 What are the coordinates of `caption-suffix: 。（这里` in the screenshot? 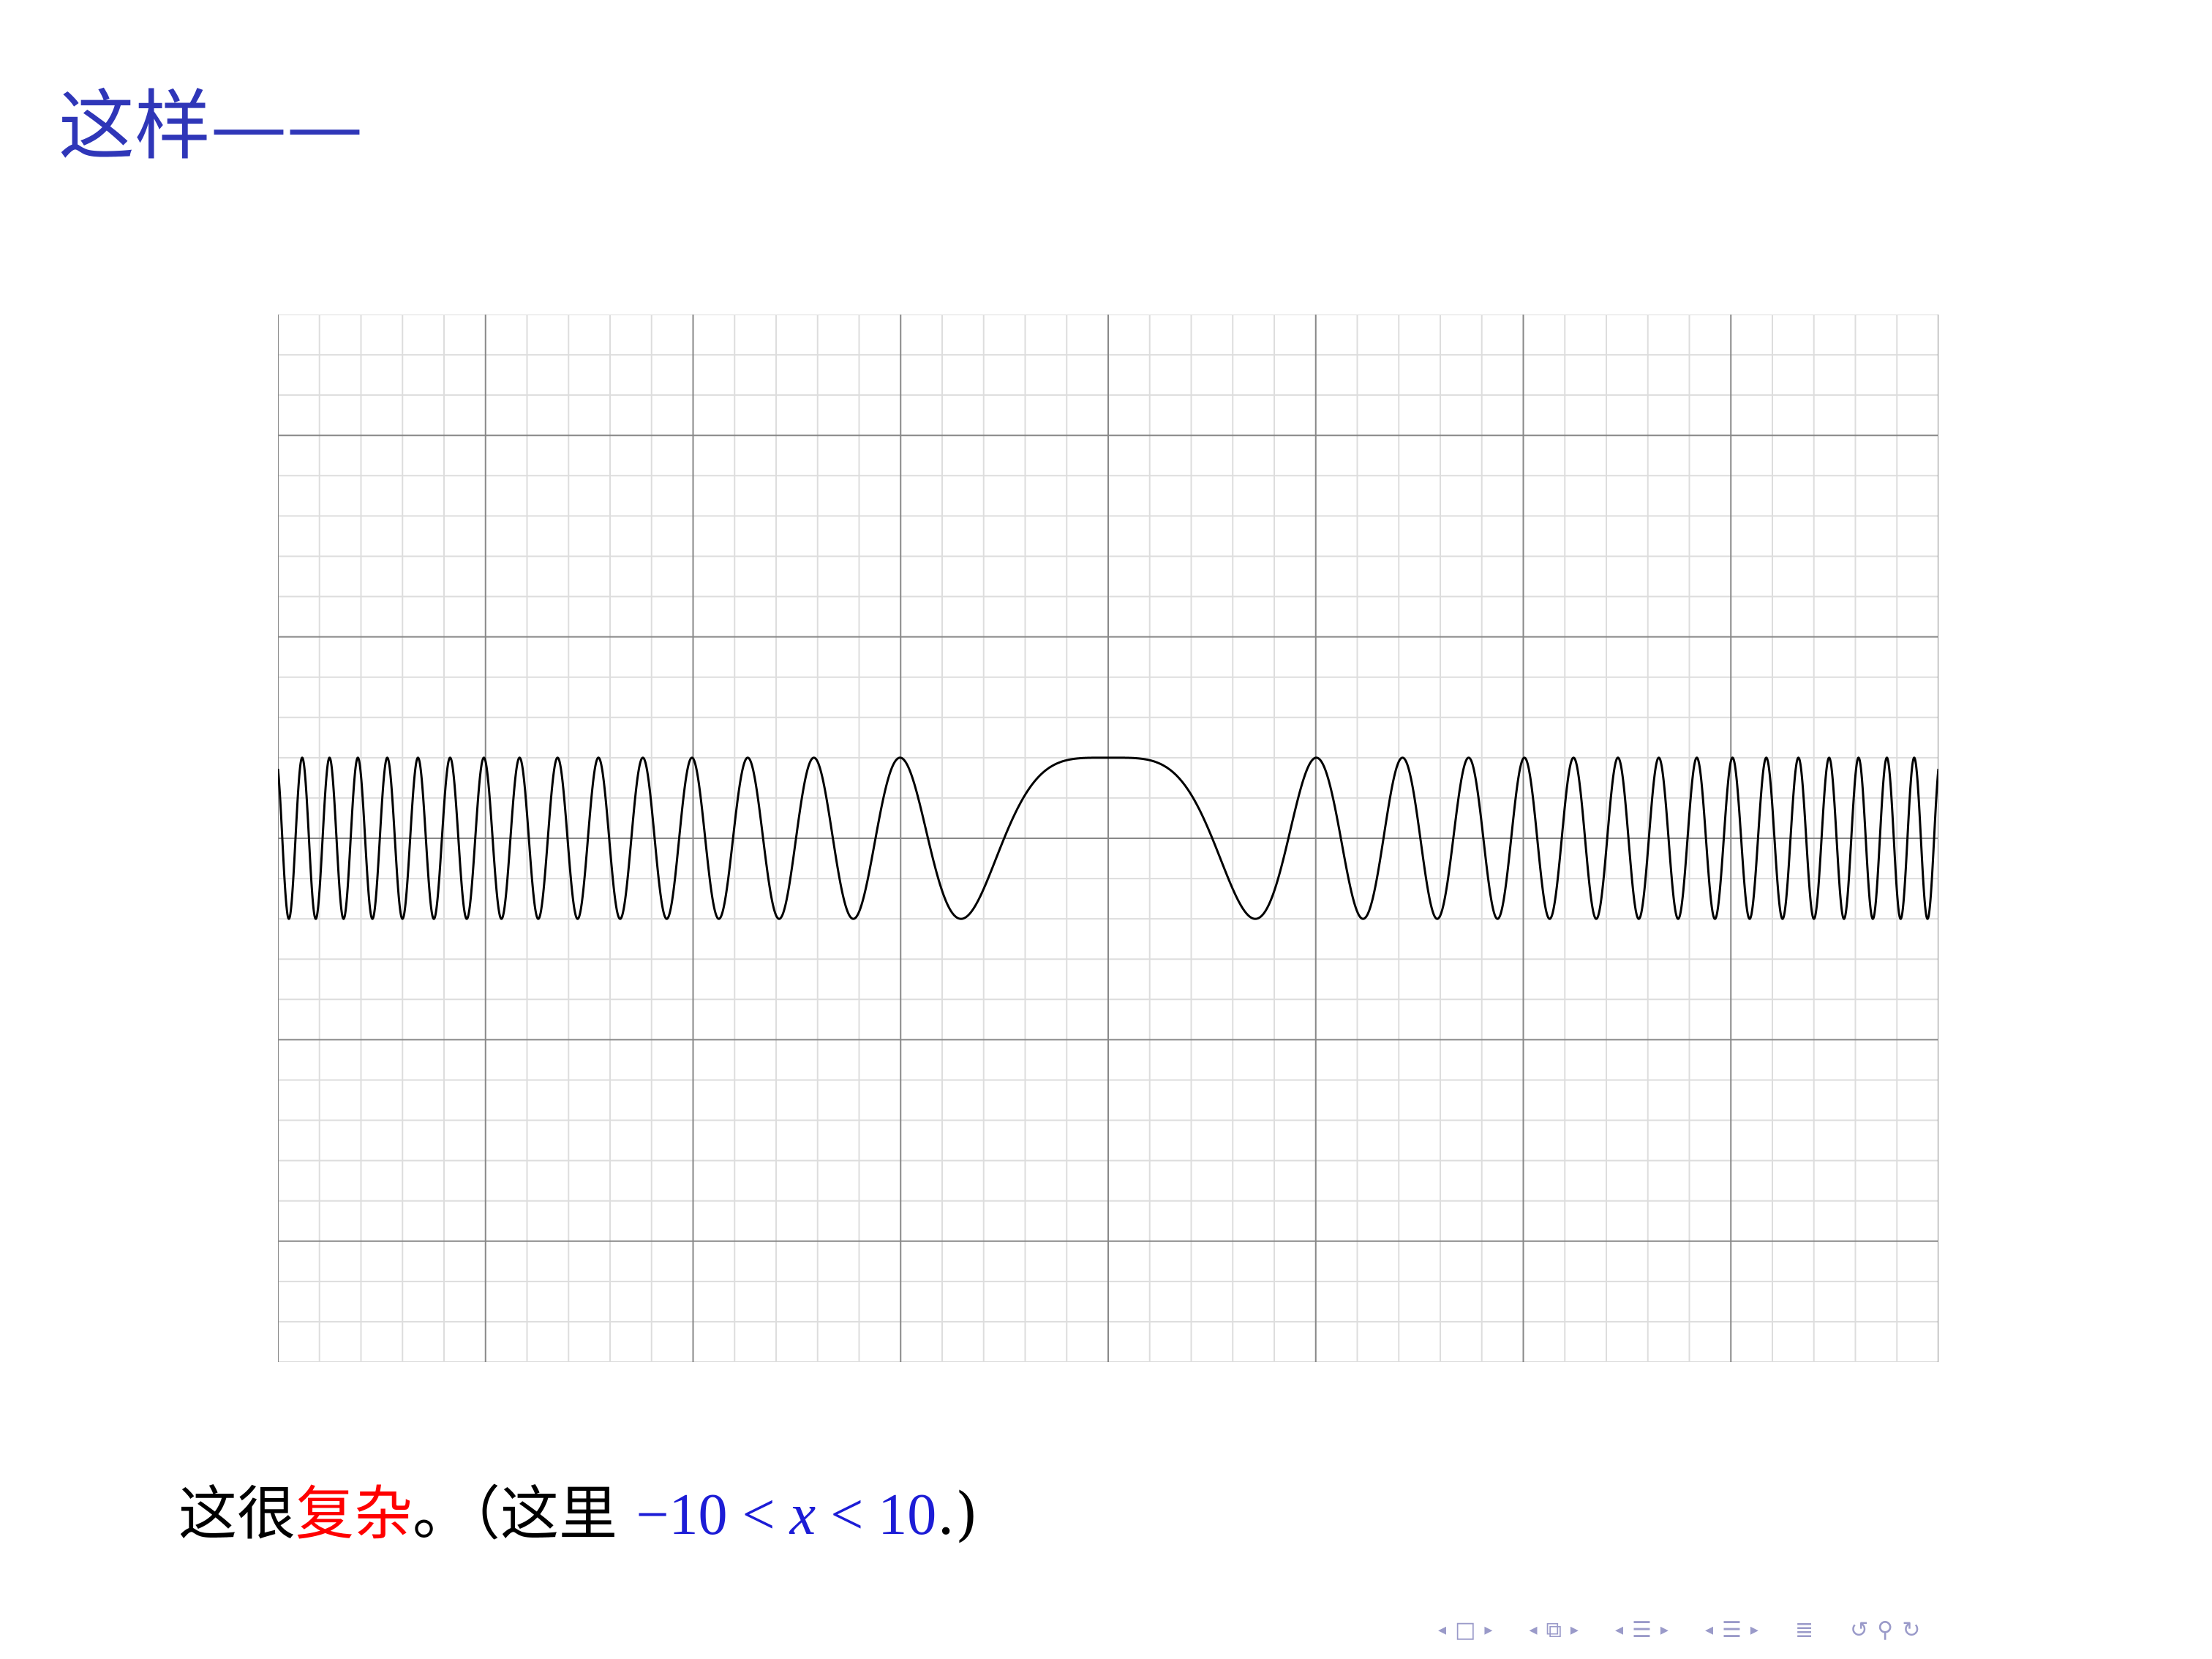 It's located at (524, 1514).